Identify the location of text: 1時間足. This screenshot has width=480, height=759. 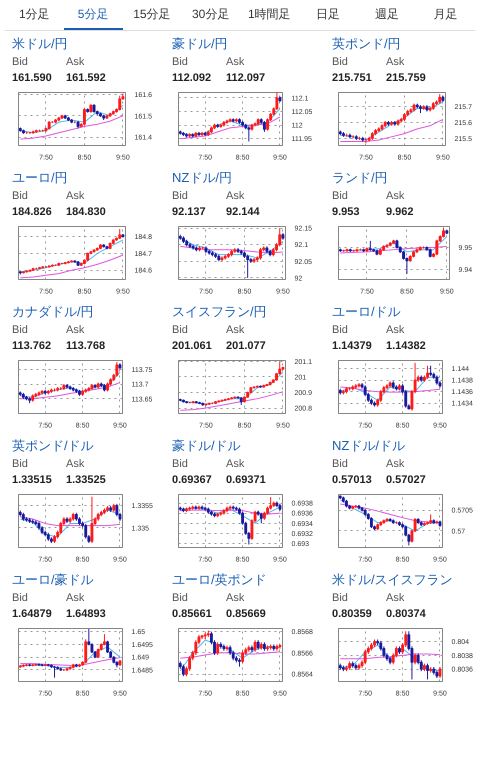
(269, 14).